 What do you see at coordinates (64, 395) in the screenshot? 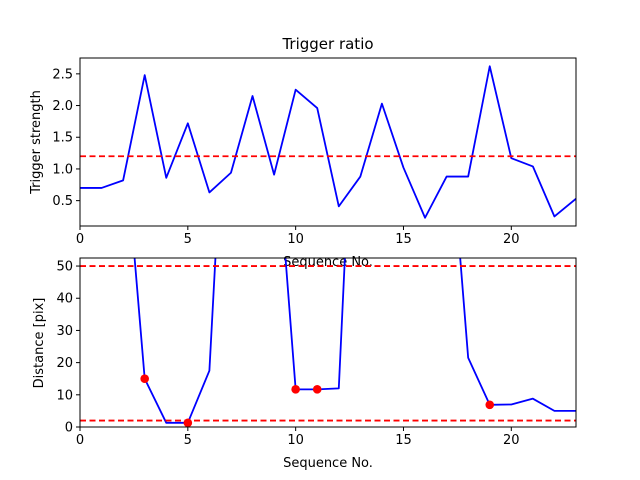
I see `y-tick-label: 10` at bounding box center [64, 395].